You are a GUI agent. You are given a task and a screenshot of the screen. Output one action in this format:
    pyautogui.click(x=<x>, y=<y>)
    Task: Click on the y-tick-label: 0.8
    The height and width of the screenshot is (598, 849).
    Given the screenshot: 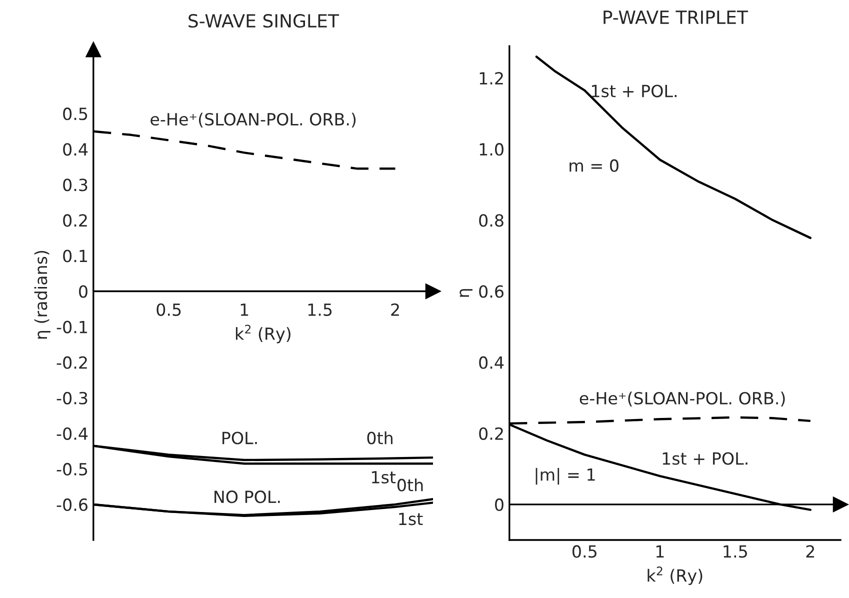 What is the action you would take?
    pyautogui.click(x=491, y=220)
    